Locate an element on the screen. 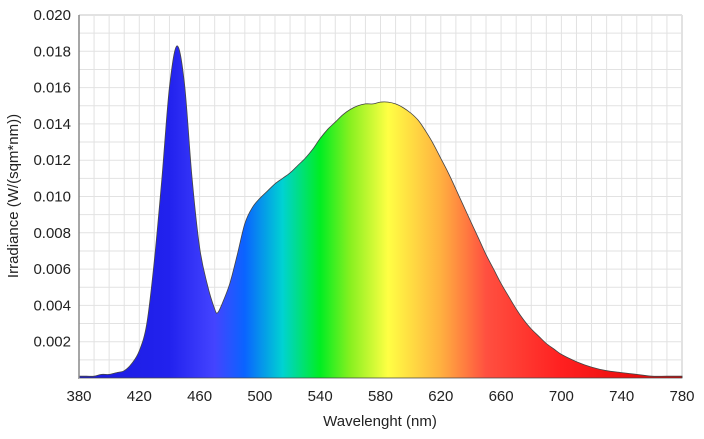  y-tick-label: 0.016 is located at coordinates (52, 88).